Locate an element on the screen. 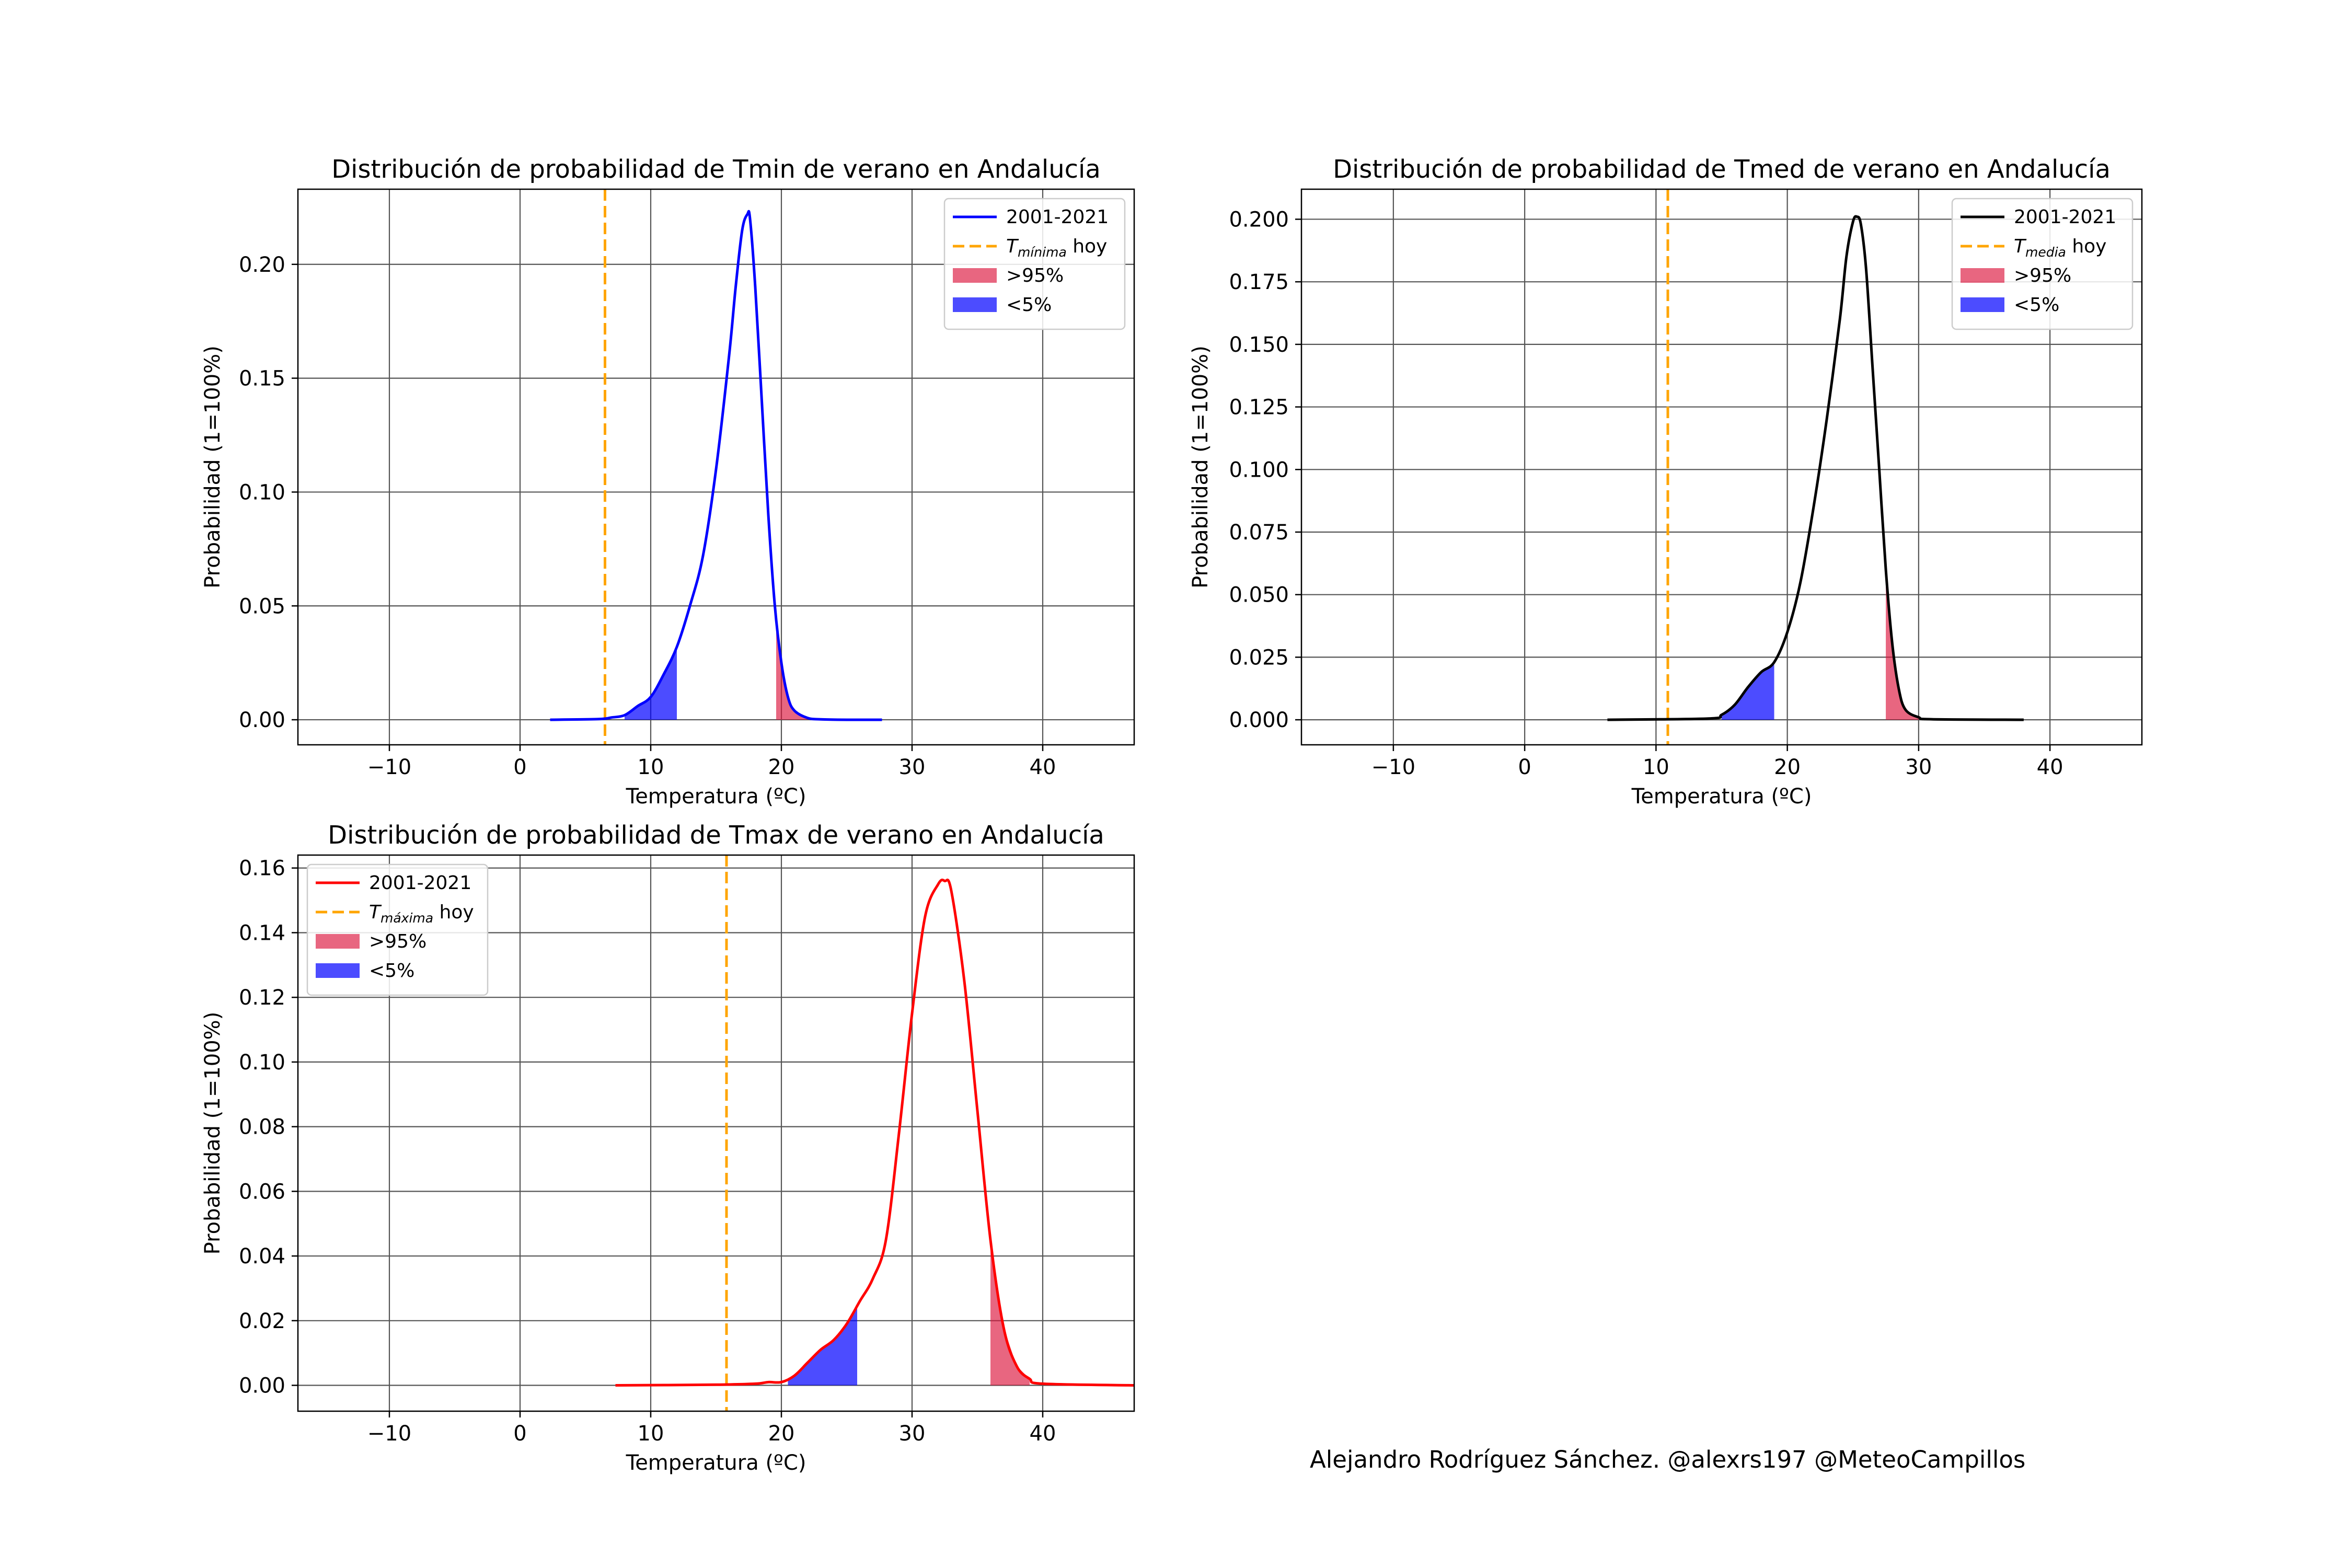 This screenshot has width=2352, height=1568. chart1-legend-fill-label: >95% is located at coordinates (1035, 275).